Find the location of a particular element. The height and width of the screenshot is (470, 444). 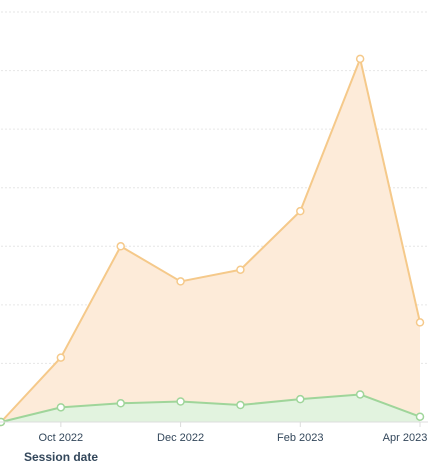

x-axis: Oct 2022 Dec 2022 Feb 2023 Apr 2023 is located at coordinates (214, 432).